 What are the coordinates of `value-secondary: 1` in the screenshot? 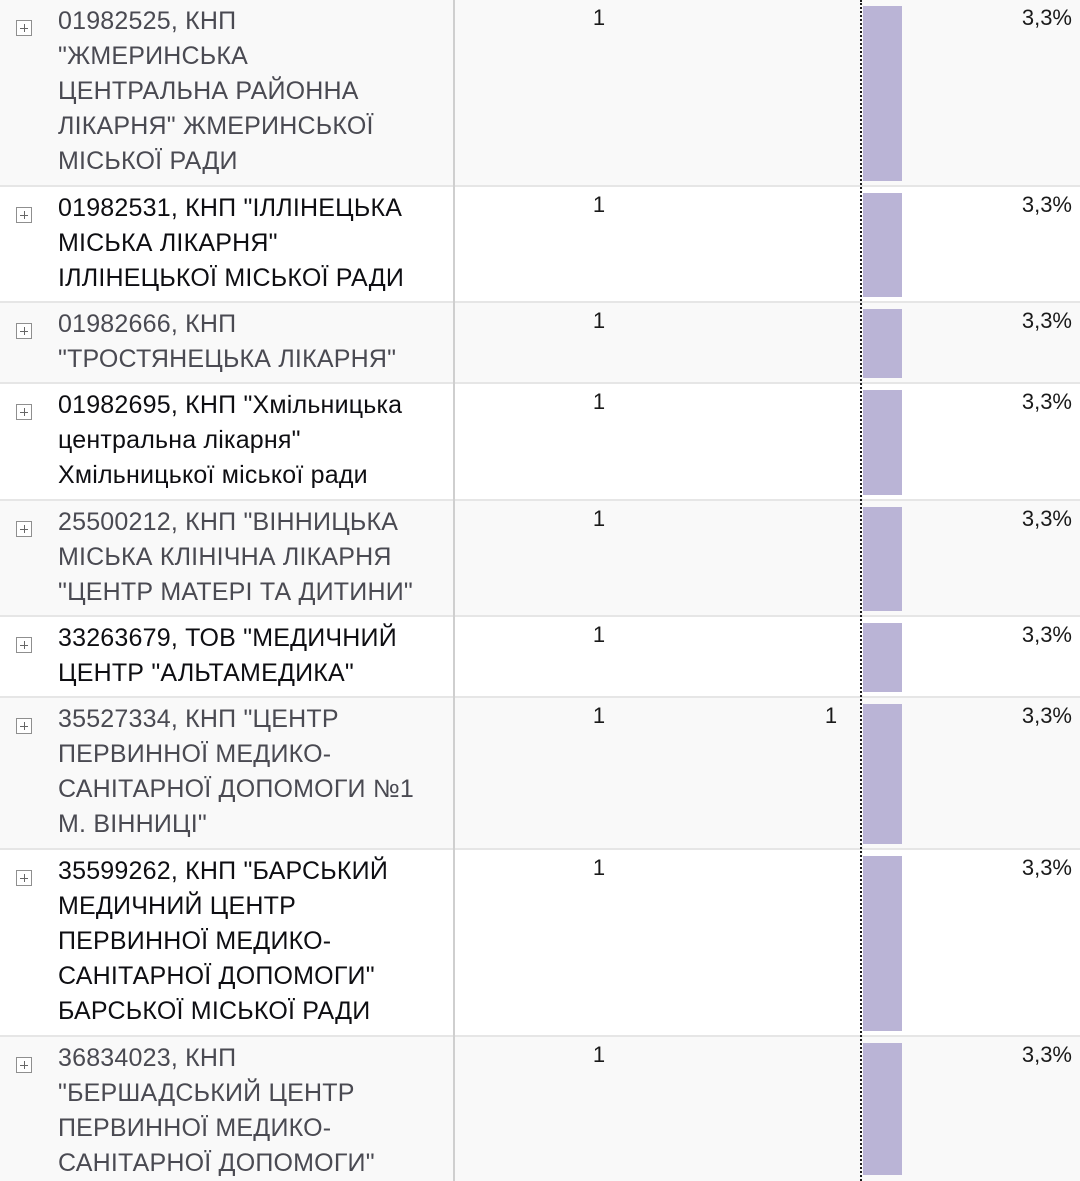 It's located at (831, 715).